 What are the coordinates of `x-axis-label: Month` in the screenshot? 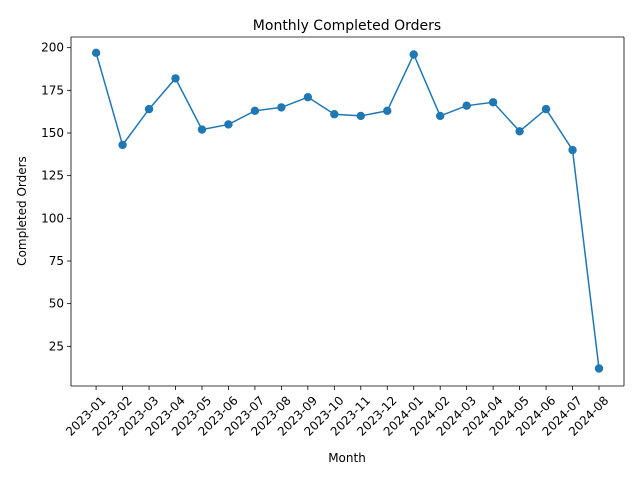 It's located at (347, 458).